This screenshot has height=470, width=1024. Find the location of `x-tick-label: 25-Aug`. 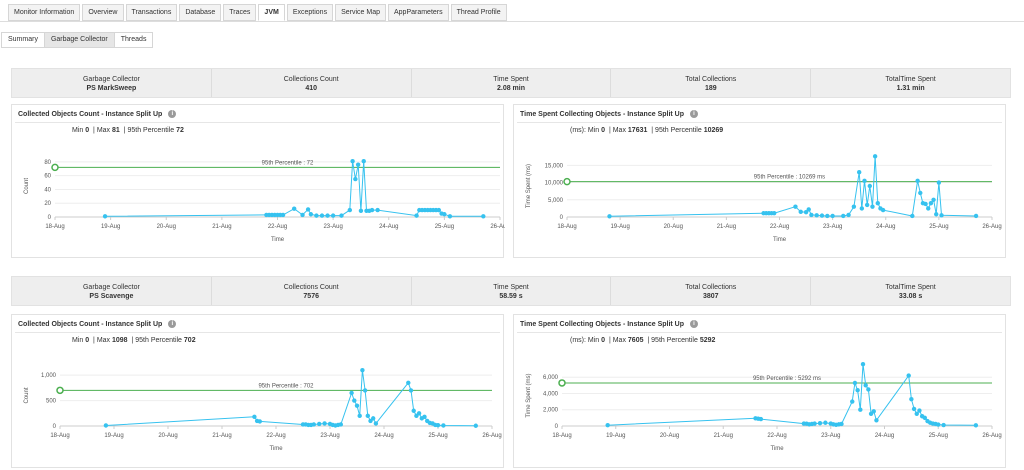

x-tick-label: 25-Aug is located at coordinates (444, 227).